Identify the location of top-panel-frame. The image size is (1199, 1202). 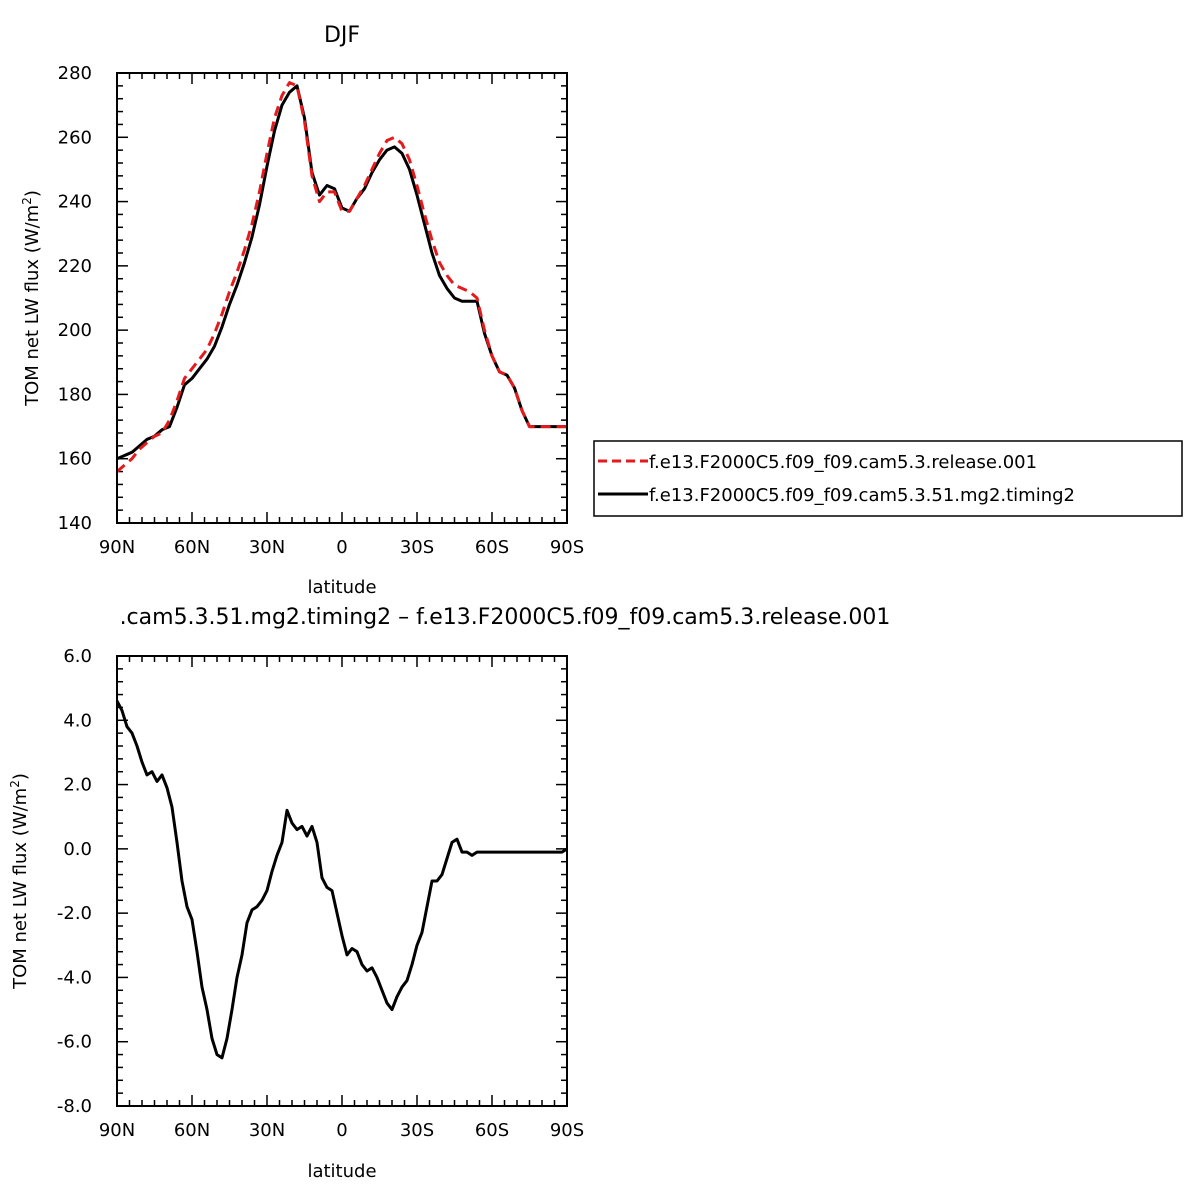
(342, 298).